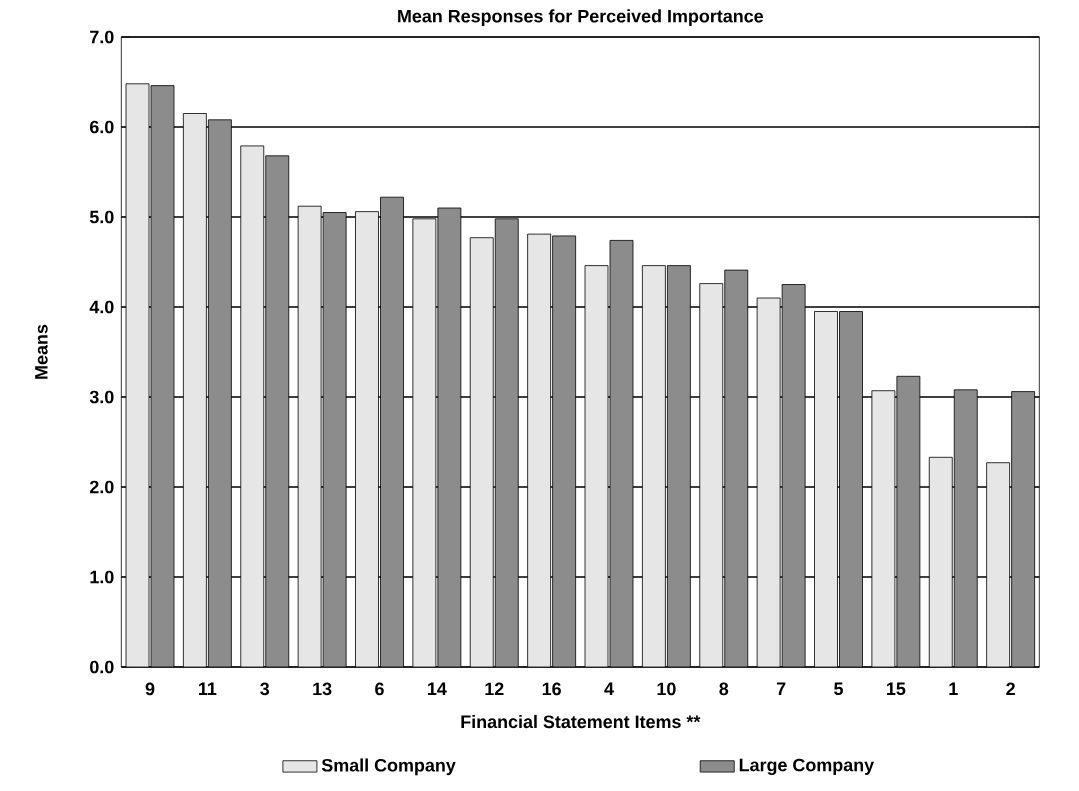  I want to click on y-tick-label: 0.0, so click(102, 667).